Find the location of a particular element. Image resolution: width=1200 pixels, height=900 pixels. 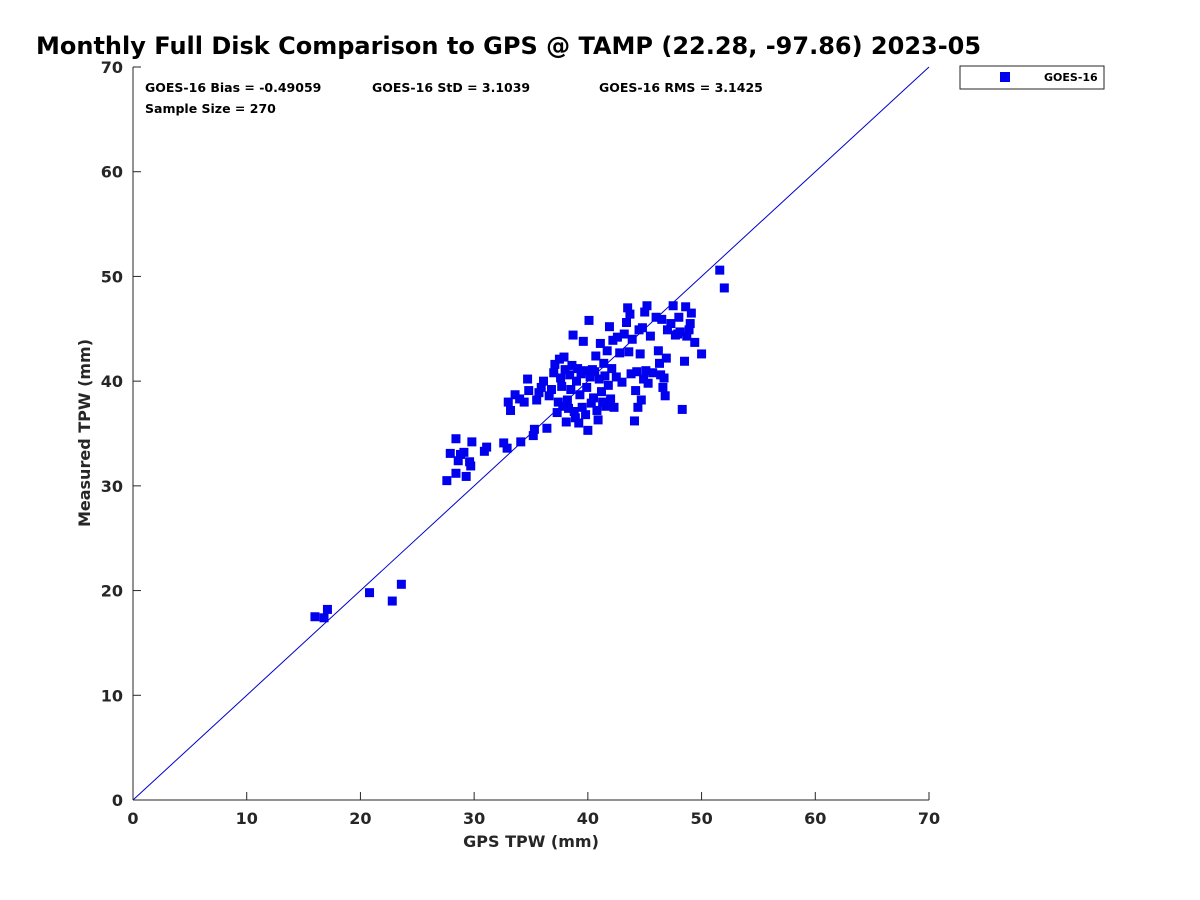

bias-stat: GOES-16 Bias = -0.49059 is located at coordinates (233, 87).